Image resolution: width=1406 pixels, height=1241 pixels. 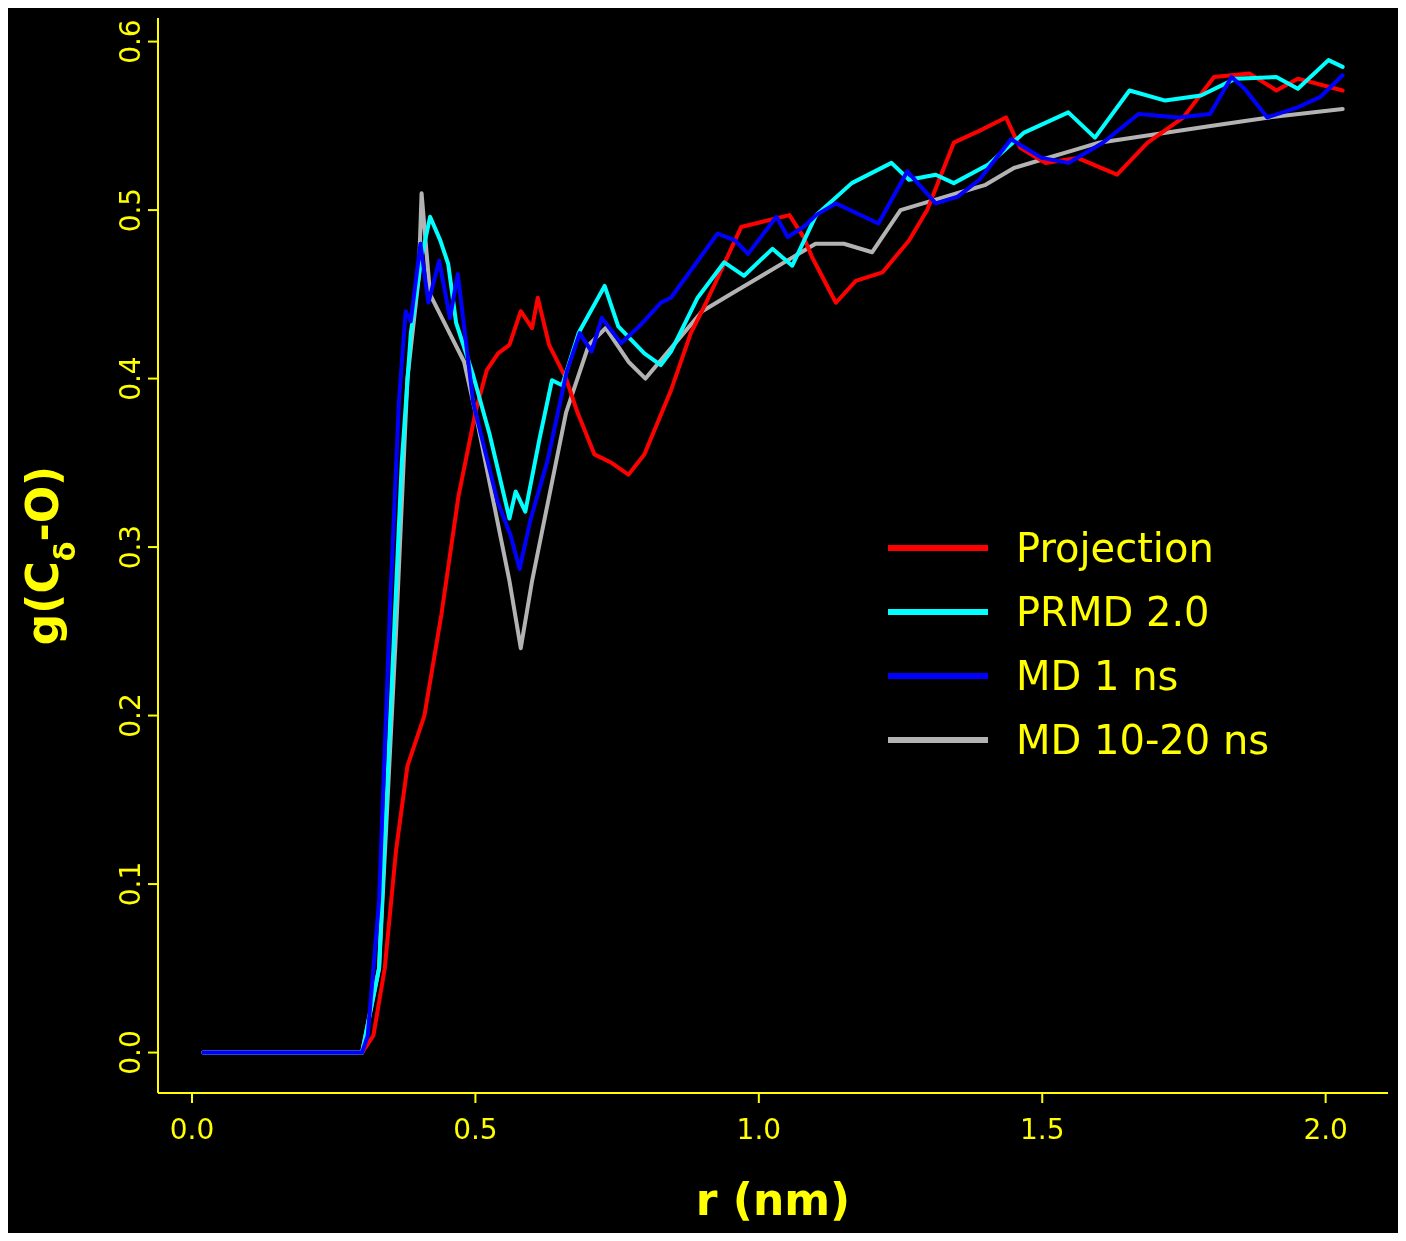 What do you see at coordinates (130, 1052) in the screenshot?
I see `y-tick-label: 0.0` at bounding box center [130, 1052].